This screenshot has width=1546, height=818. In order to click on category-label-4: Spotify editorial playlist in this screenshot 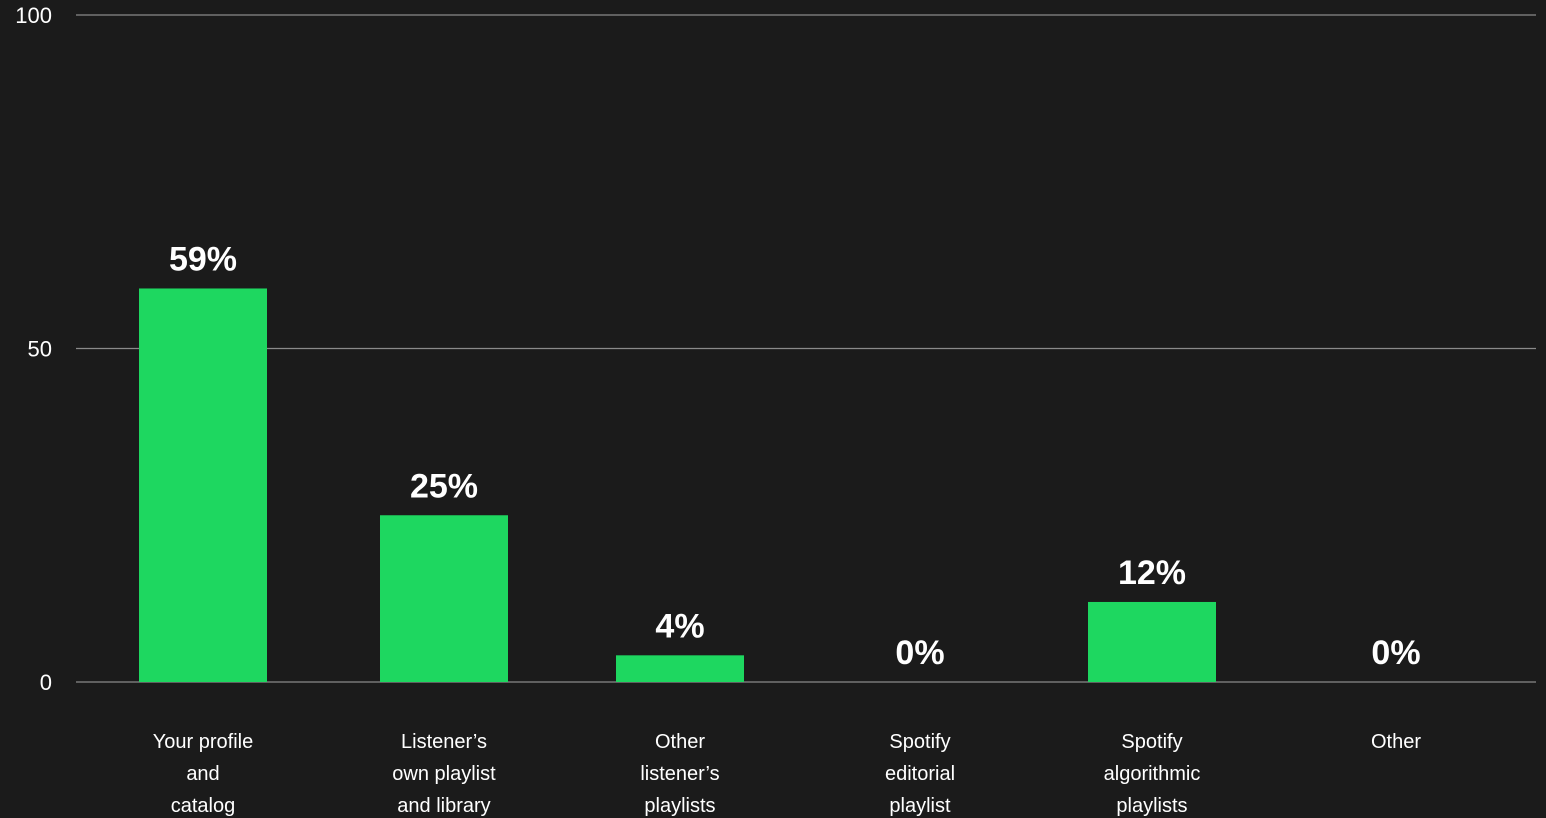, I will do `click(920, 774)`.